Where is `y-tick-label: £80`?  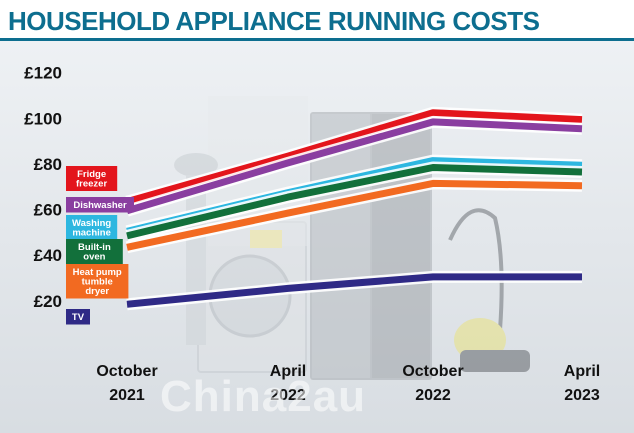
y-tick-label: £80 is located at coordinates (48, 164).